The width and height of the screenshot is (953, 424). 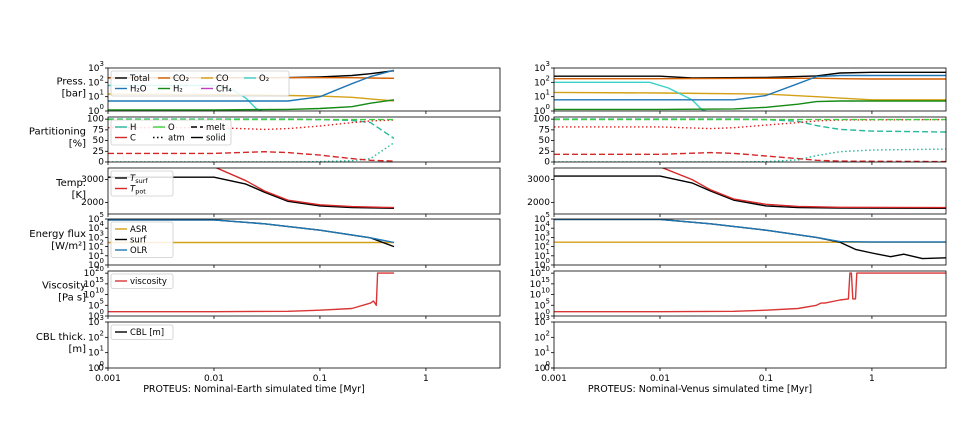 I want to click on series-line-h2o, so click(x=750, y=87).